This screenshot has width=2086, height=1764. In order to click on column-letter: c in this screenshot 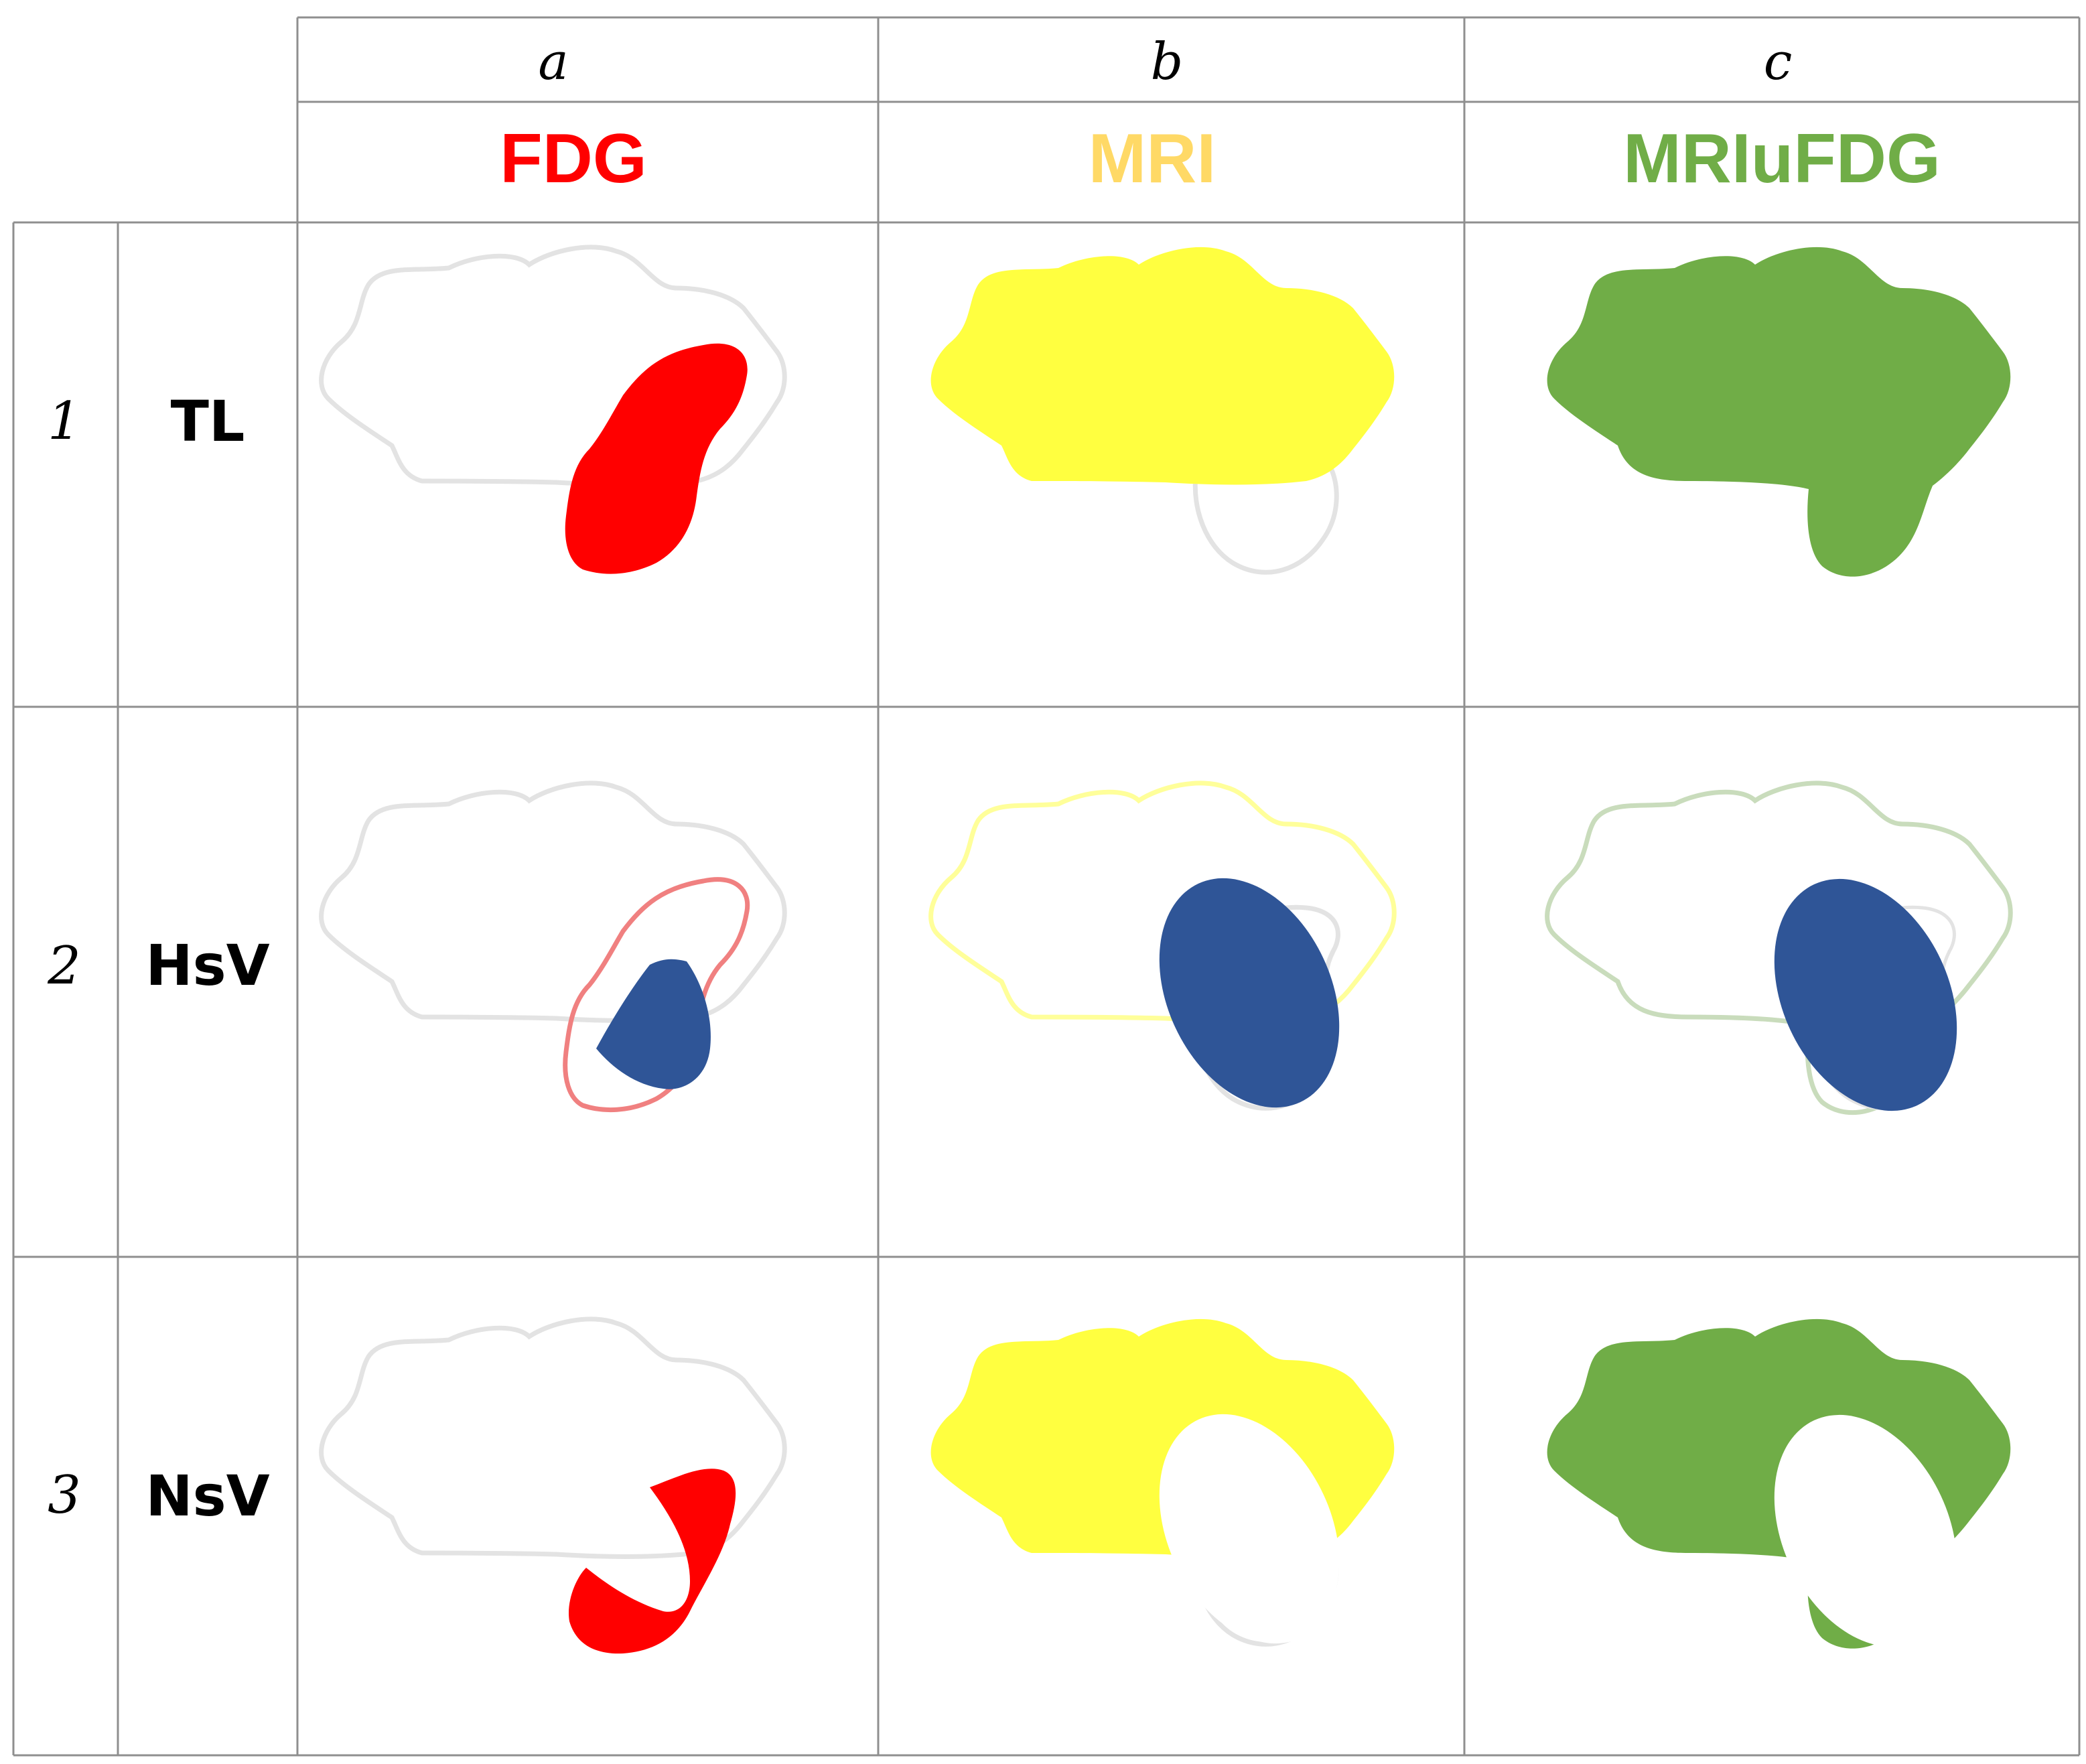, I will do `click(1778, 61)`.